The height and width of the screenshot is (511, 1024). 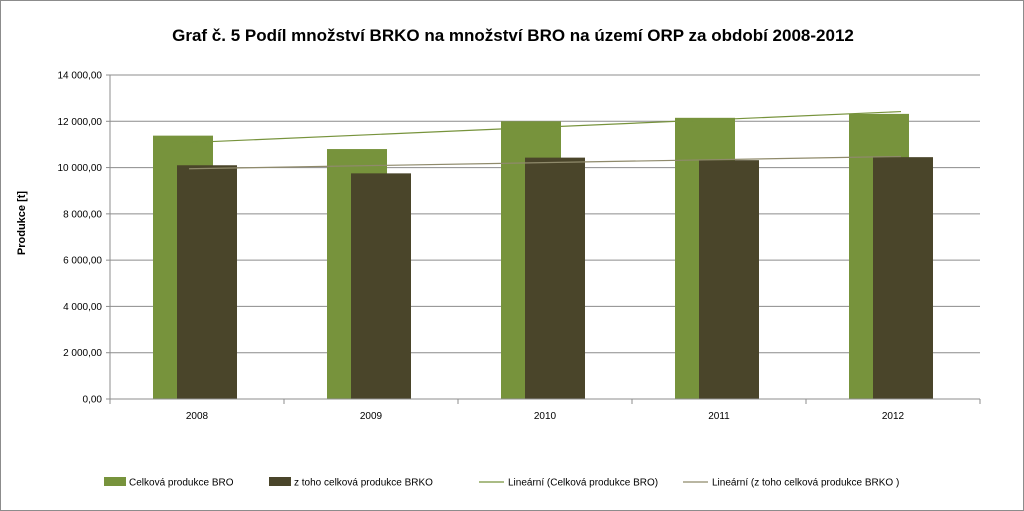 I want to click on y-tick-label: 4 000,00, so click(x=82, y=307).